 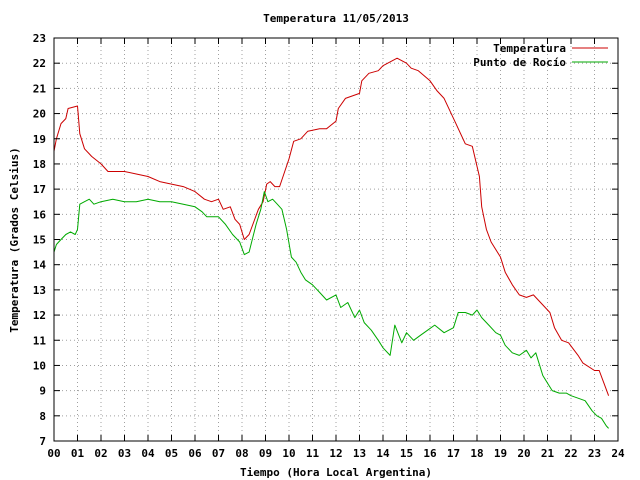 I want to click on y-tick-label: 9, so click(x=42, y=391).